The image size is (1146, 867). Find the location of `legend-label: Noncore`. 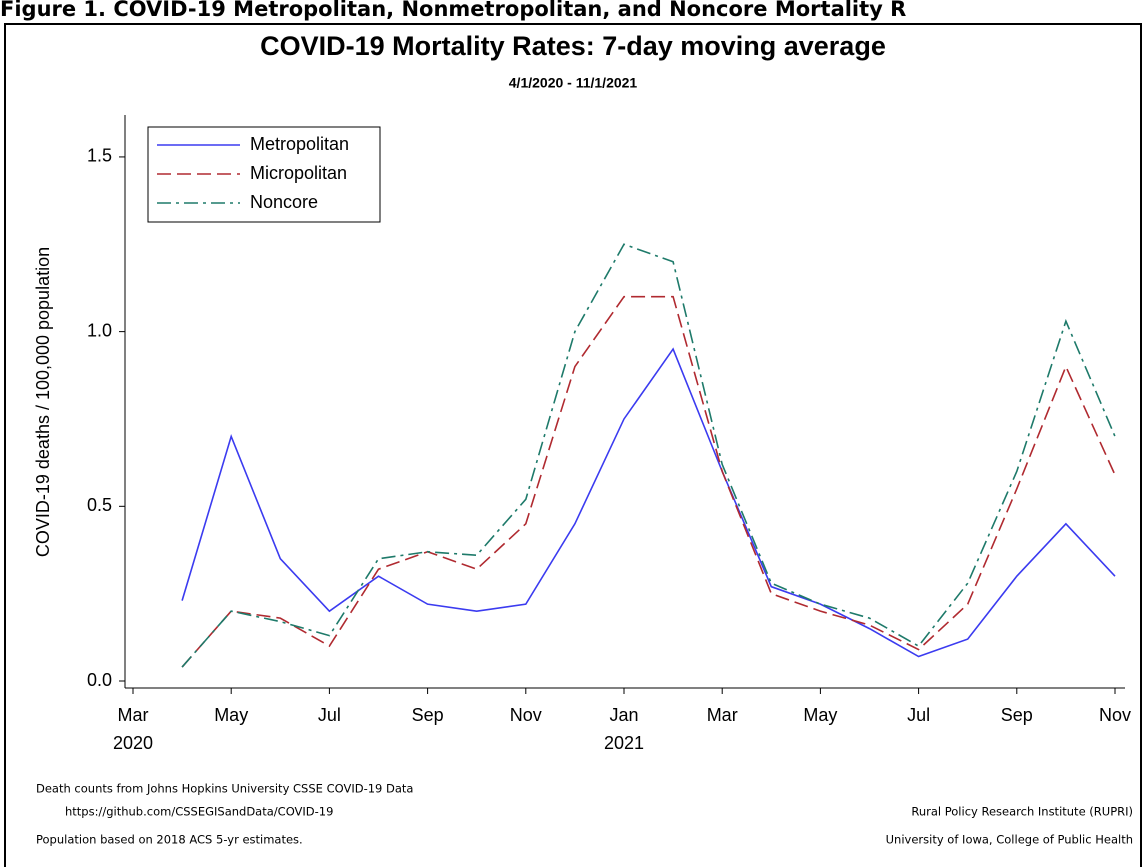

legend-label: Noncore is located at coordinates (284, 202).